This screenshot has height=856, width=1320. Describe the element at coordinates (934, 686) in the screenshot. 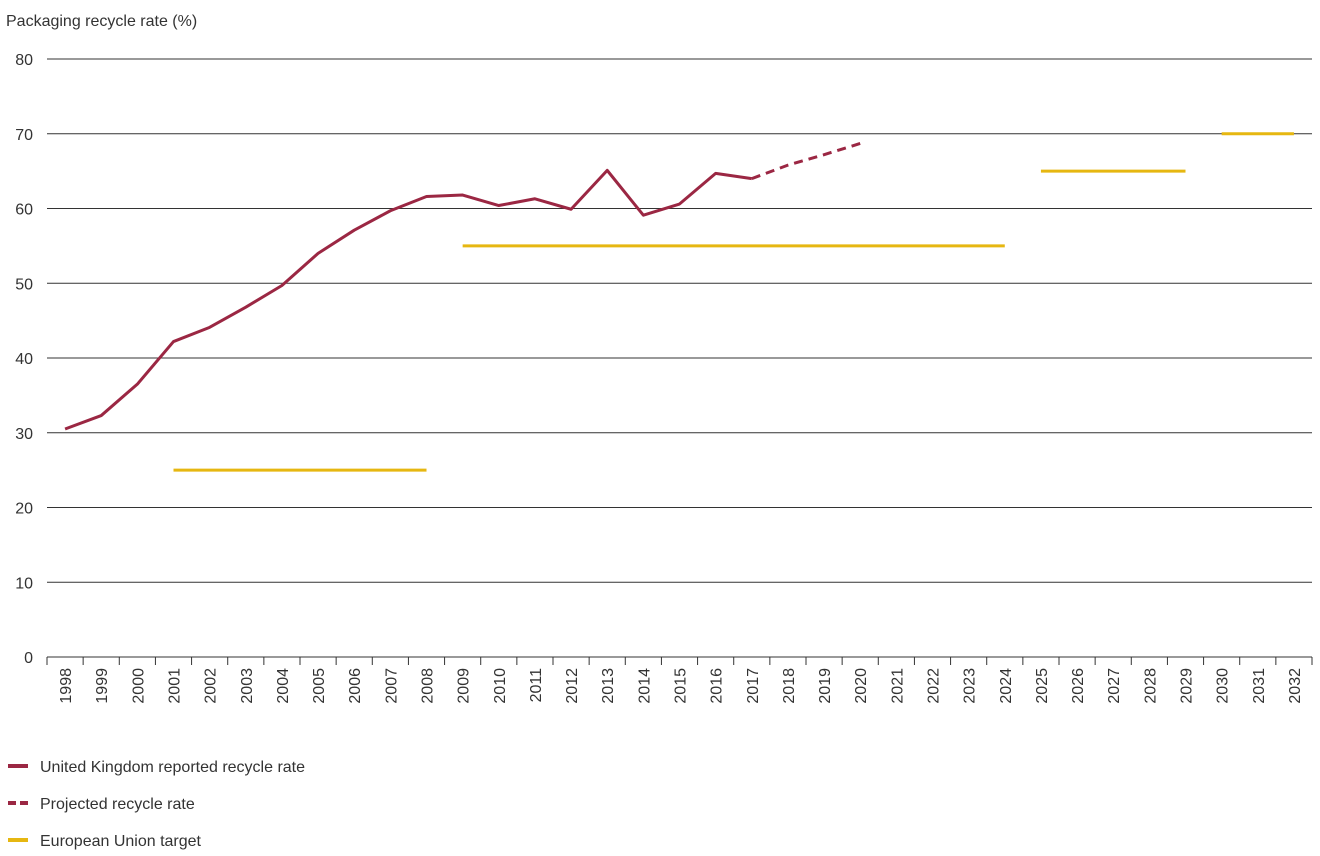

I see `x-tick-label: 2022` at that location.